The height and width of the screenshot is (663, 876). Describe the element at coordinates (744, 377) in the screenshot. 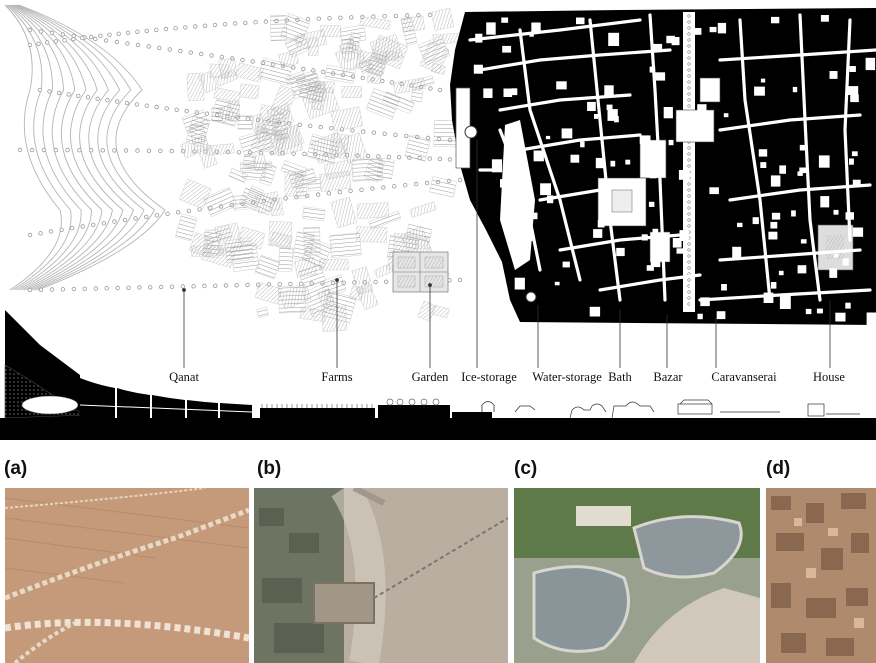

I see `label-caravanserai: Caravanserai` at that location.